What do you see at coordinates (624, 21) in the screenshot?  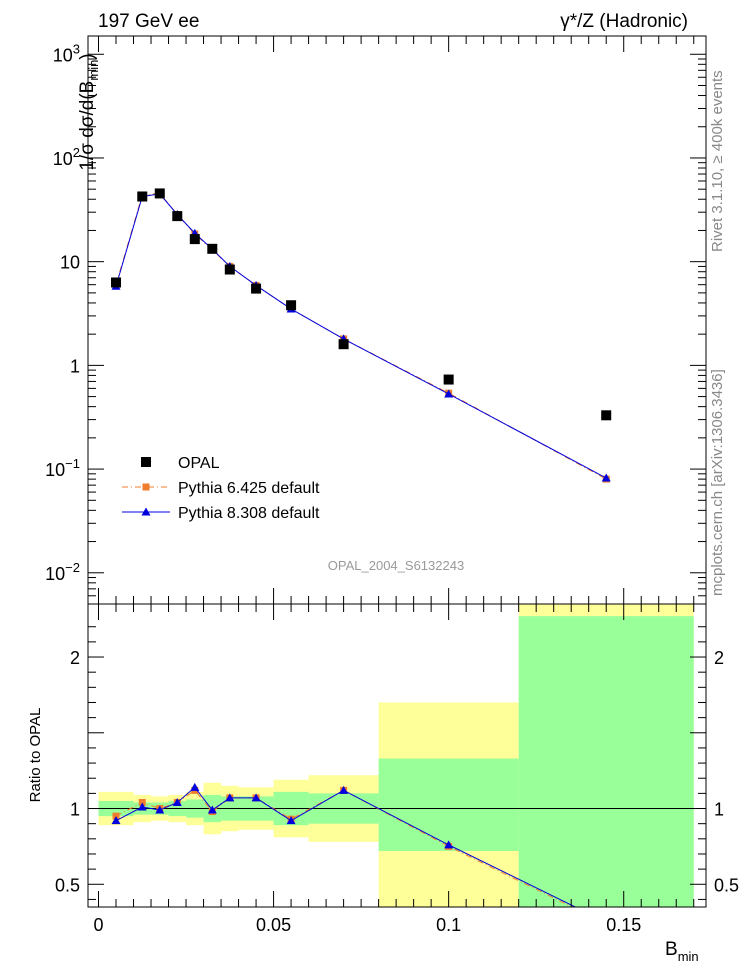 I see `title-process: γ*/Z (Hadronic)` at bounding box center [624, 21].